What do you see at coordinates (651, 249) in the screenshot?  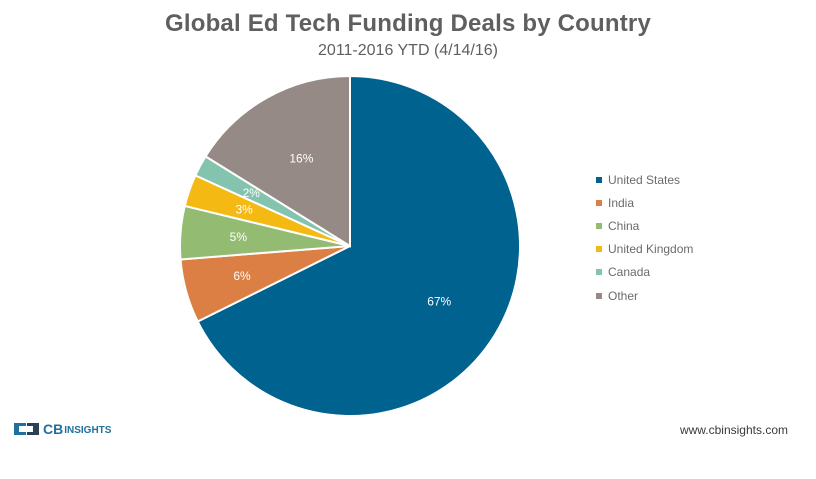 I see `legend-label: United Kingdom` at bounding box center [651, 249].